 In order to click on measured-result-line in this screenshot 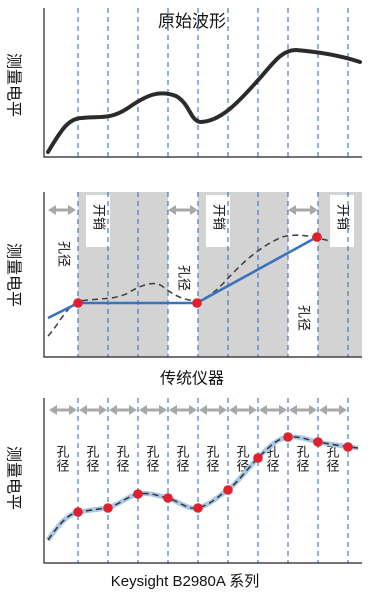, I will do `click(182, 277)`.